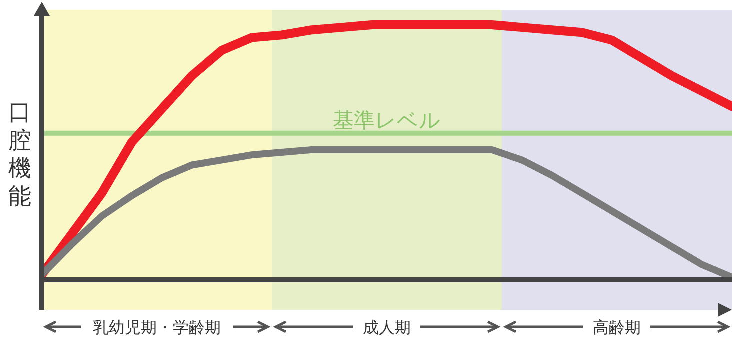 The height and width of the screenshot is (340, 732). Describe the element at coordinates (20, 155) in the screenshot. I see `y-axis-title: 口腔機能` at that location.